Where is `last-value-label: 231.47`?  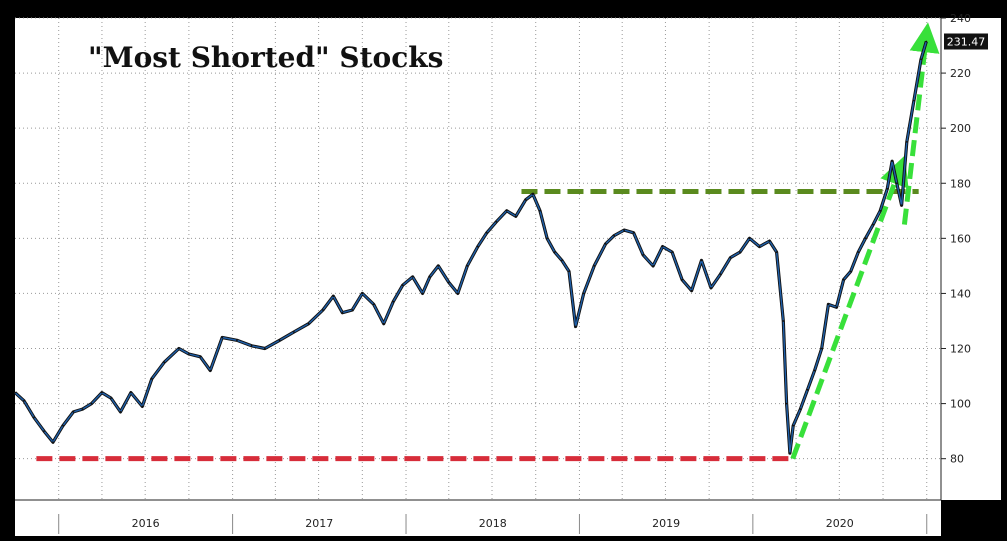 last-value-label: 231.47 is located at coordinates (966, 41).